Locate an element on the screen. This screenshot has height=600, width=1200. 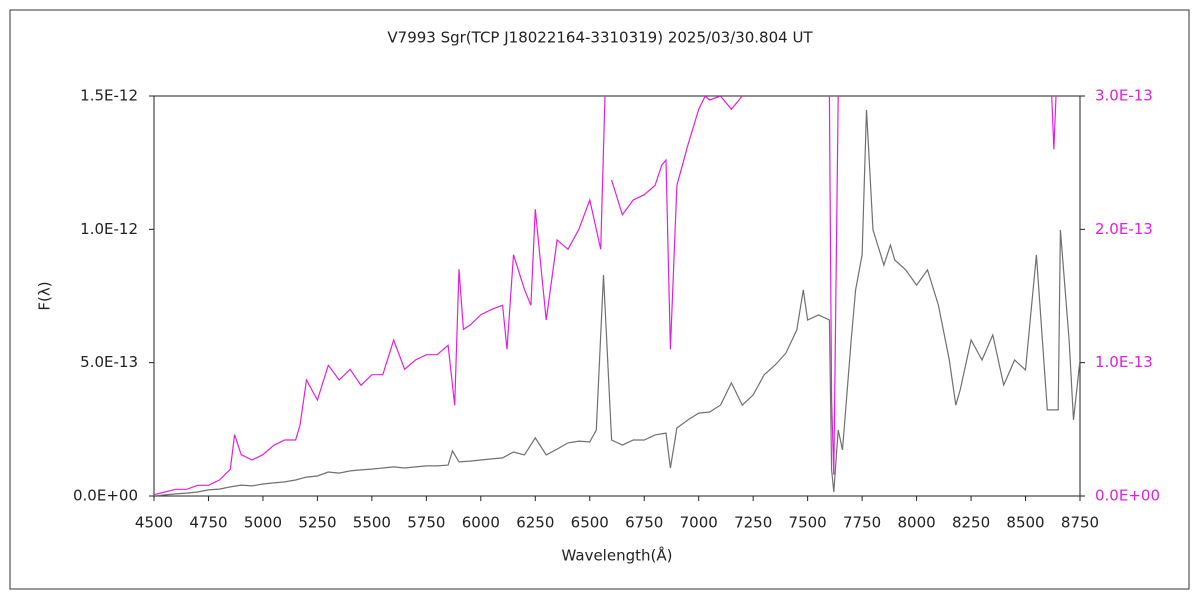
x-tick-label: 5500 is located at coordinates (372, 523).